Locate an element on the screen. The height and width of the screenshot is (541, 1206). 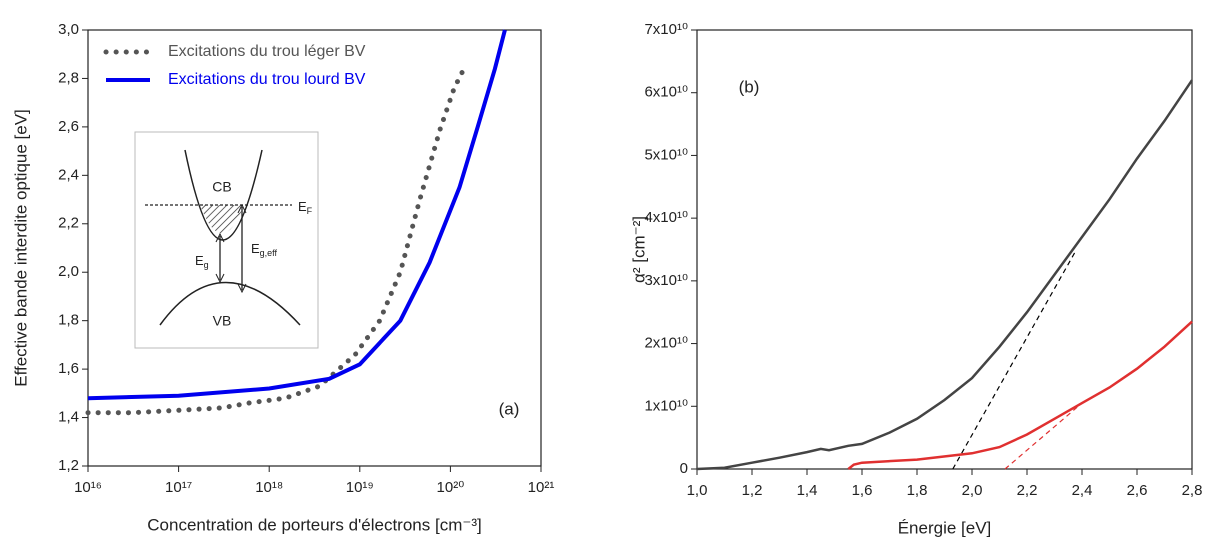
y-tick-label: 1x10¹⁰ is located at coordinates (666, 405).